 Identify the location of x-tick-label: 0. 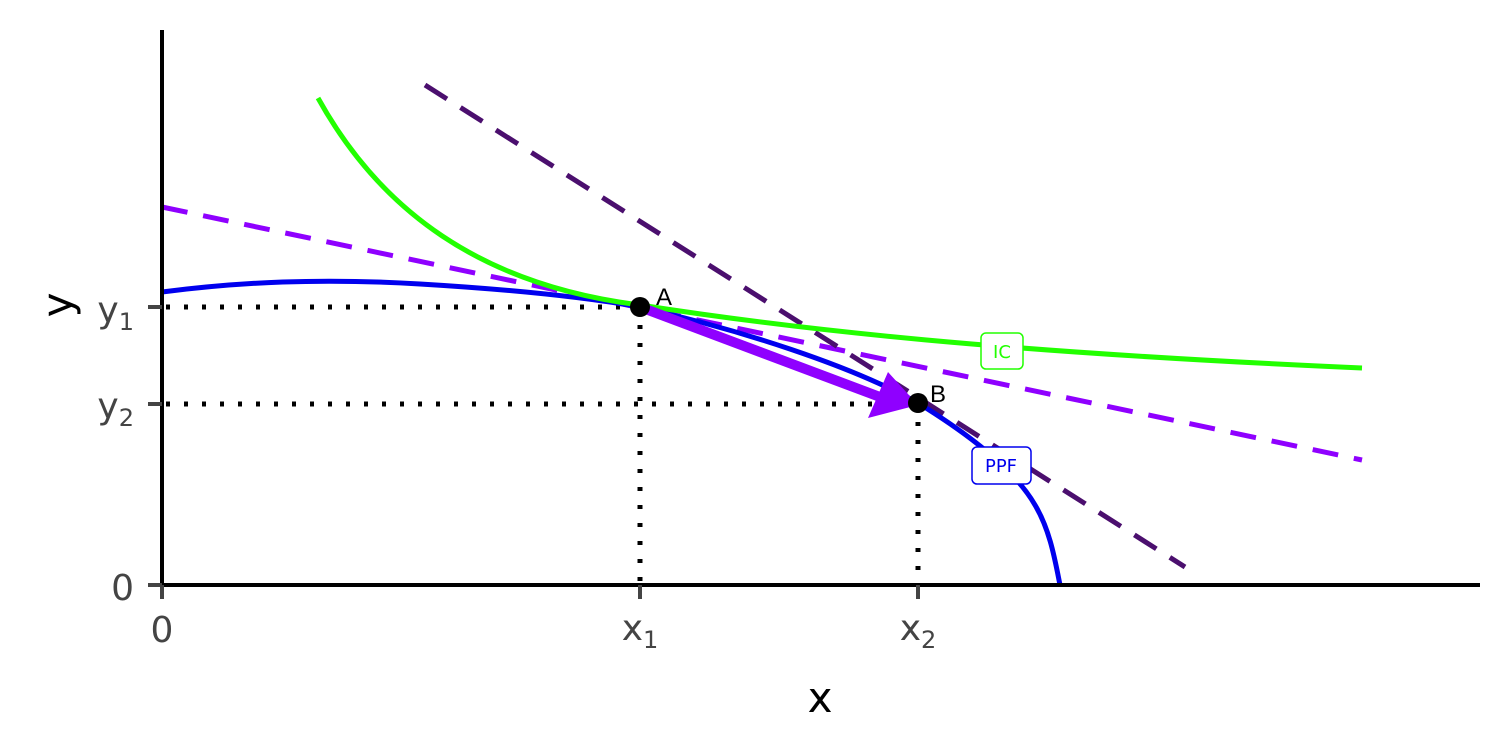
(162, 630).